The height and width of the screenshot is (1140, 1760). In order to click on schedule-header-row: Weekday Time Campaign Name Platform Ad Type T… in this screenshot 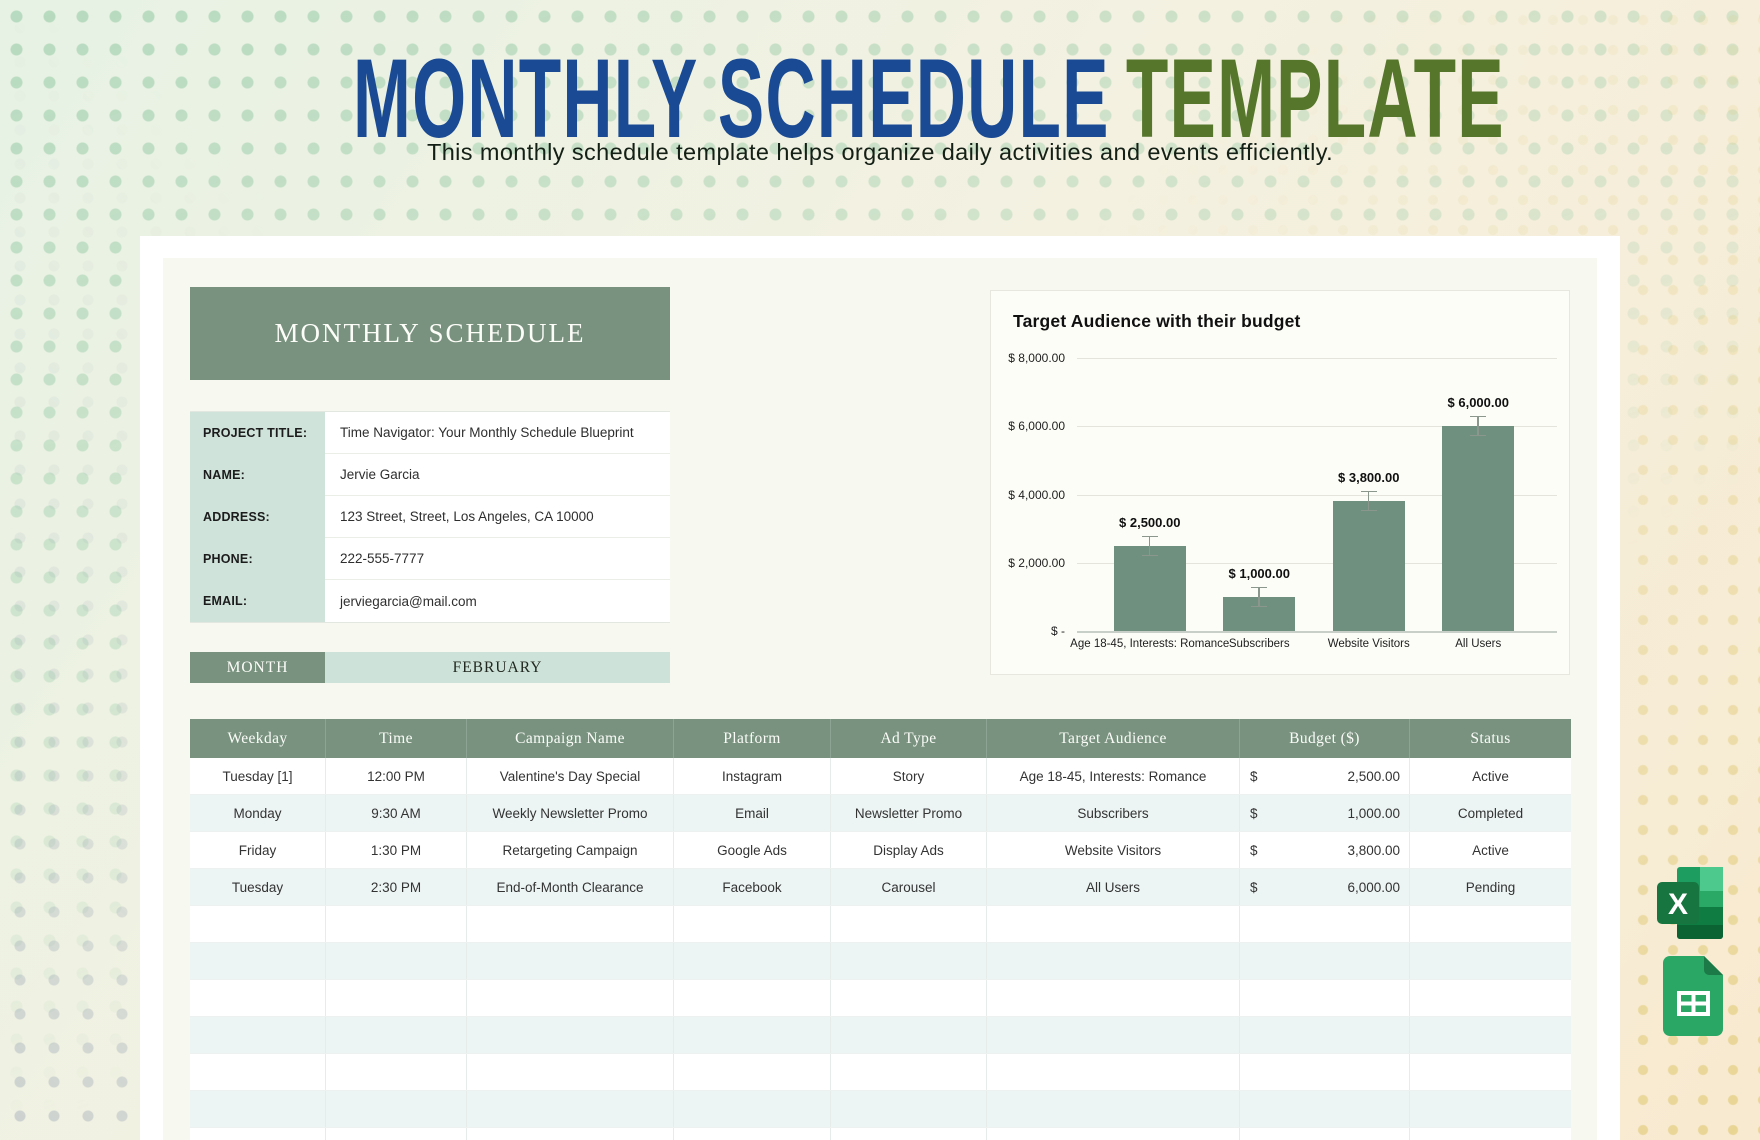, I will do `click(880, 738)`.